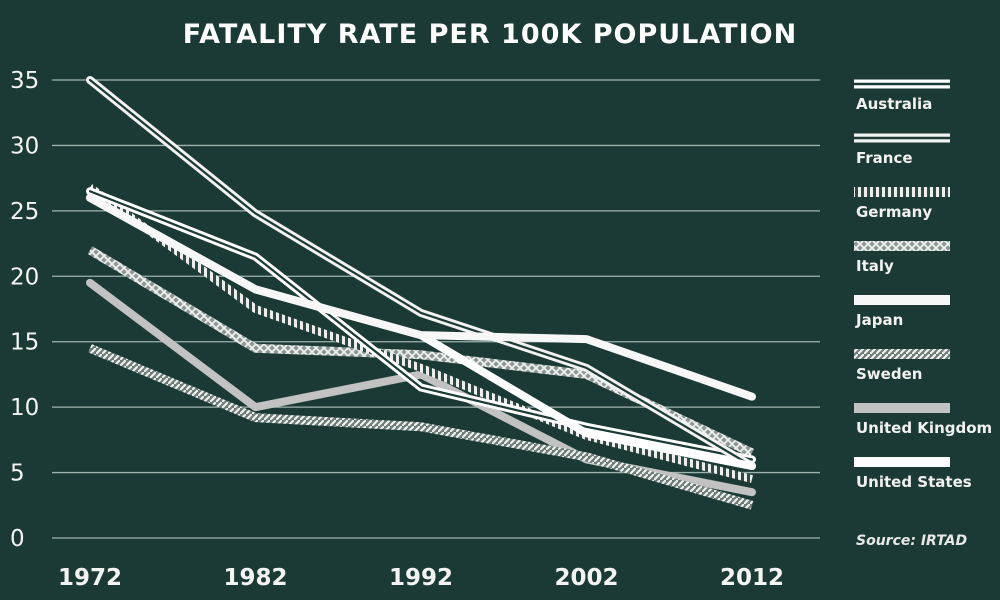 The height and width of the screenshot is (600, 1000). Describe the element at coordinates (894, 212) in the screenshot. I see `legend-label: Germany` at that location.